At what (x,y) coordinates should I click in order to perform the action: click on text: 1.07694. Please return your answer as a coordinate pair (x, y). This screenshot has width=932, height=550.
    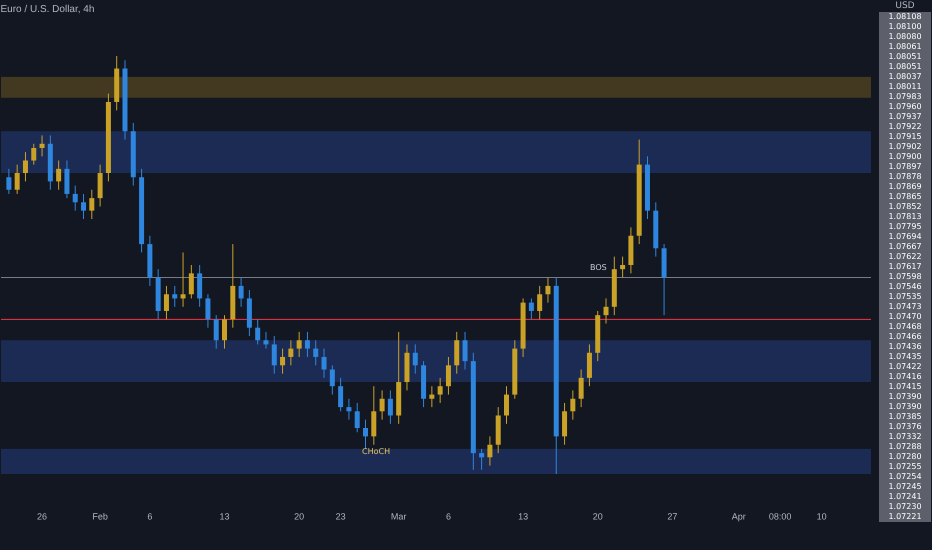
    Looking at the image, I should click on (905, 237).